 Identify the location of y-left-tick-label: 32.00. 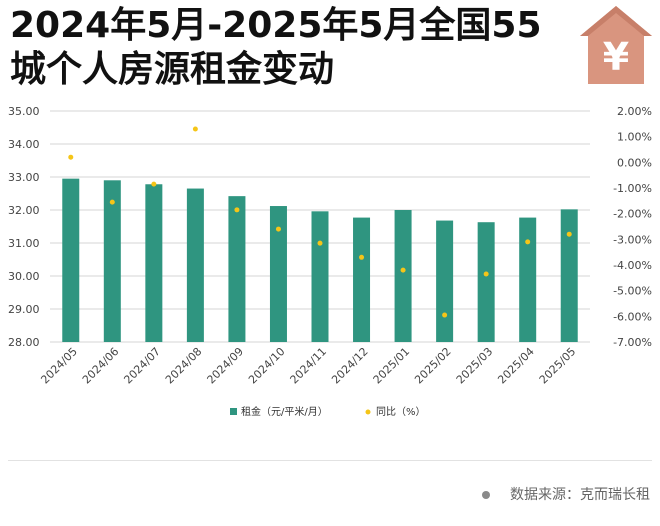
(24, 210).